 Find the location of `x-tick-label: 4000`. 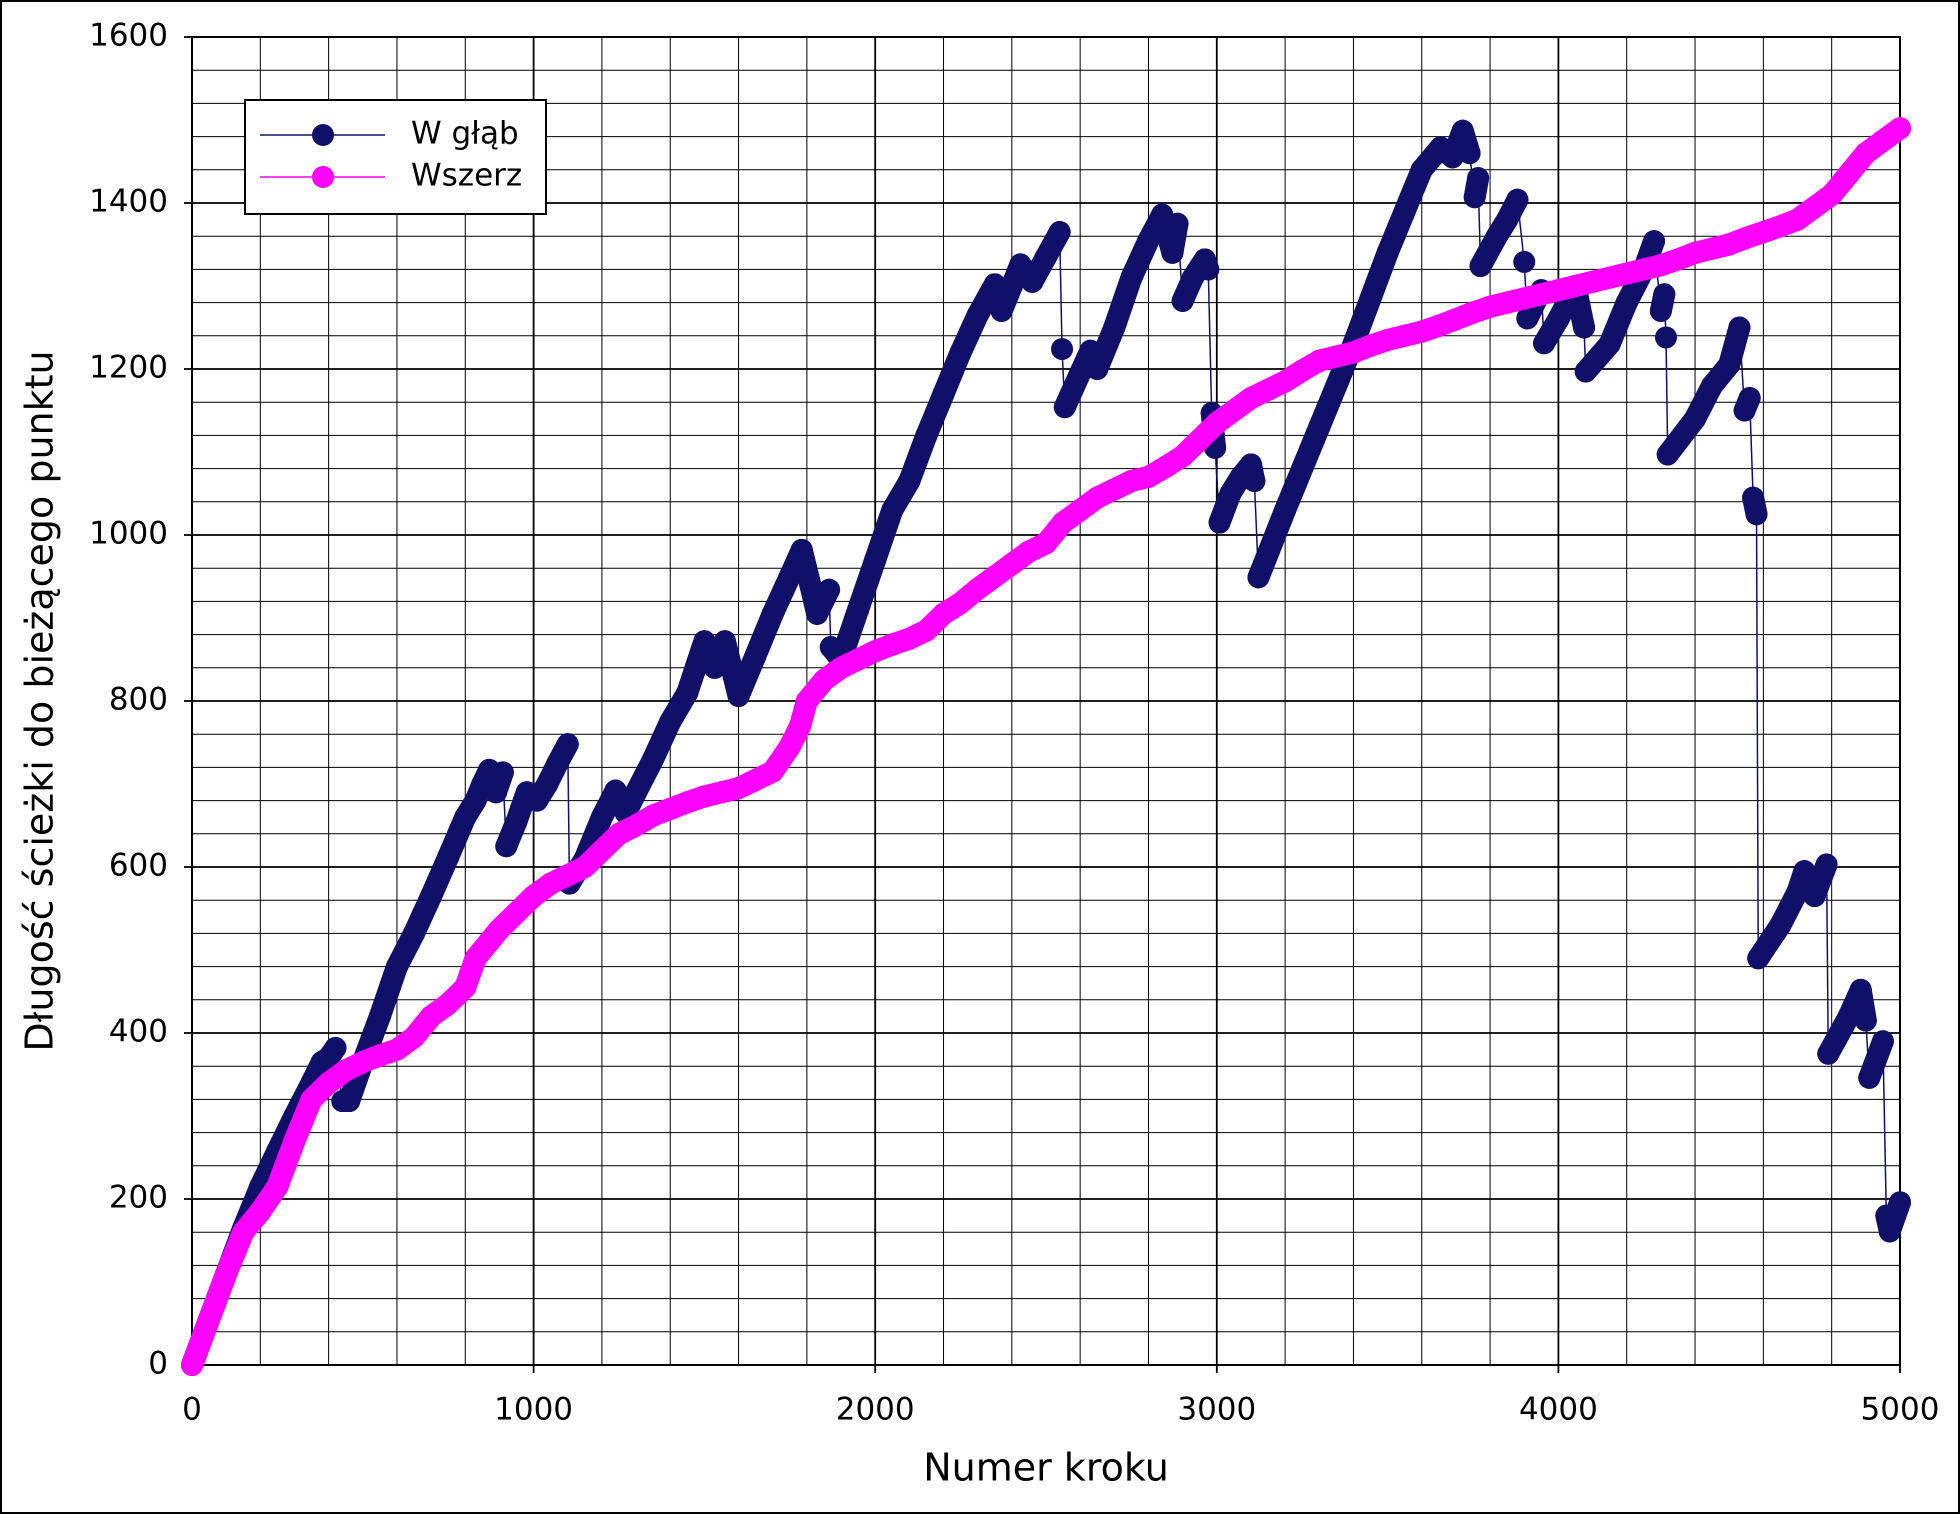

x-tick-label: 4000 is located at coordinates (1558, 1410).